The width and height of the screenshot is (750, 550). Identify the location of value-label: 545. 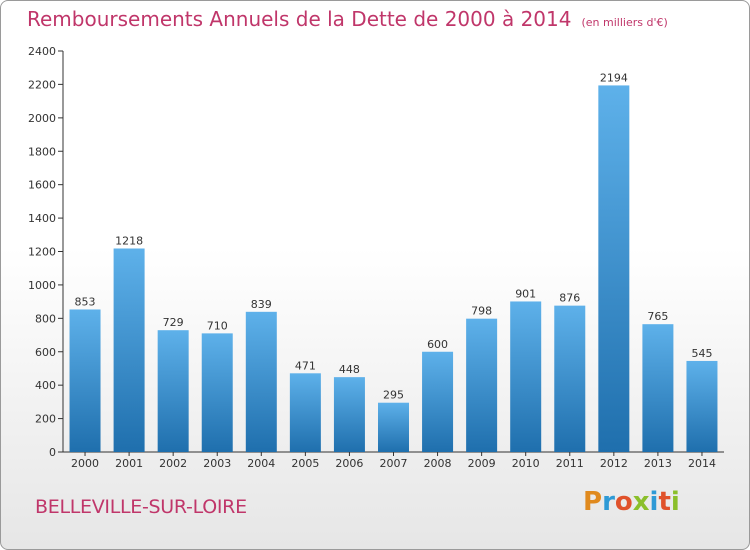
(701, 353).